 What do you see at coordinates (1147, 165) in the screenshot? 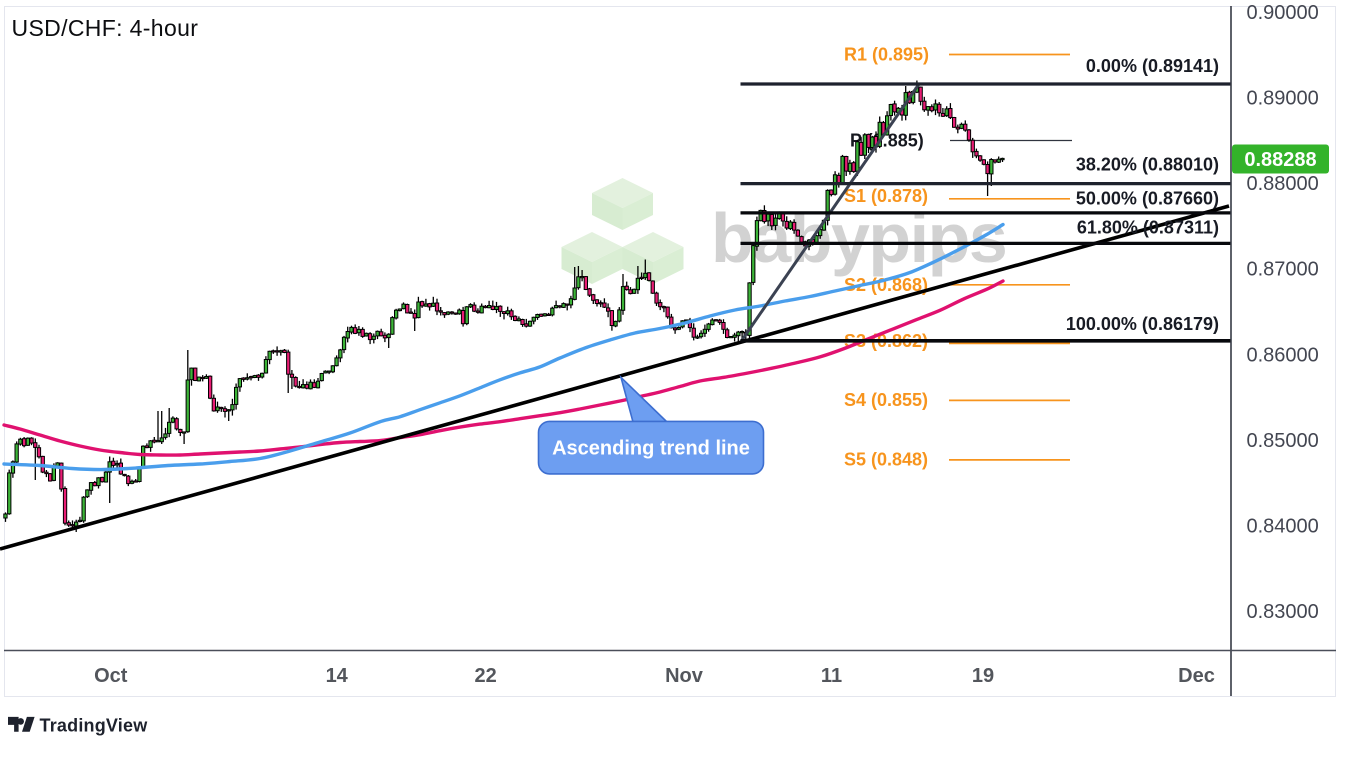
I see `svg-text: 38.20% (0.88010)` at bounding box center [1147, 165].